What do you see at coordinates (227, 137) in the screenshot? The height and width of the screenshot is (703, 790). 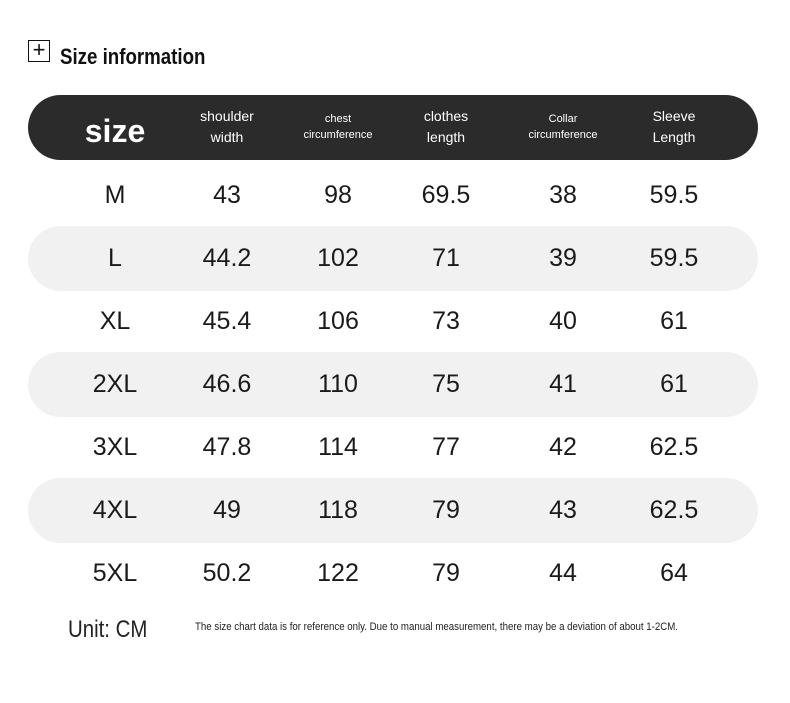 I see `header-cell: width` at bounding box center [227, 137].